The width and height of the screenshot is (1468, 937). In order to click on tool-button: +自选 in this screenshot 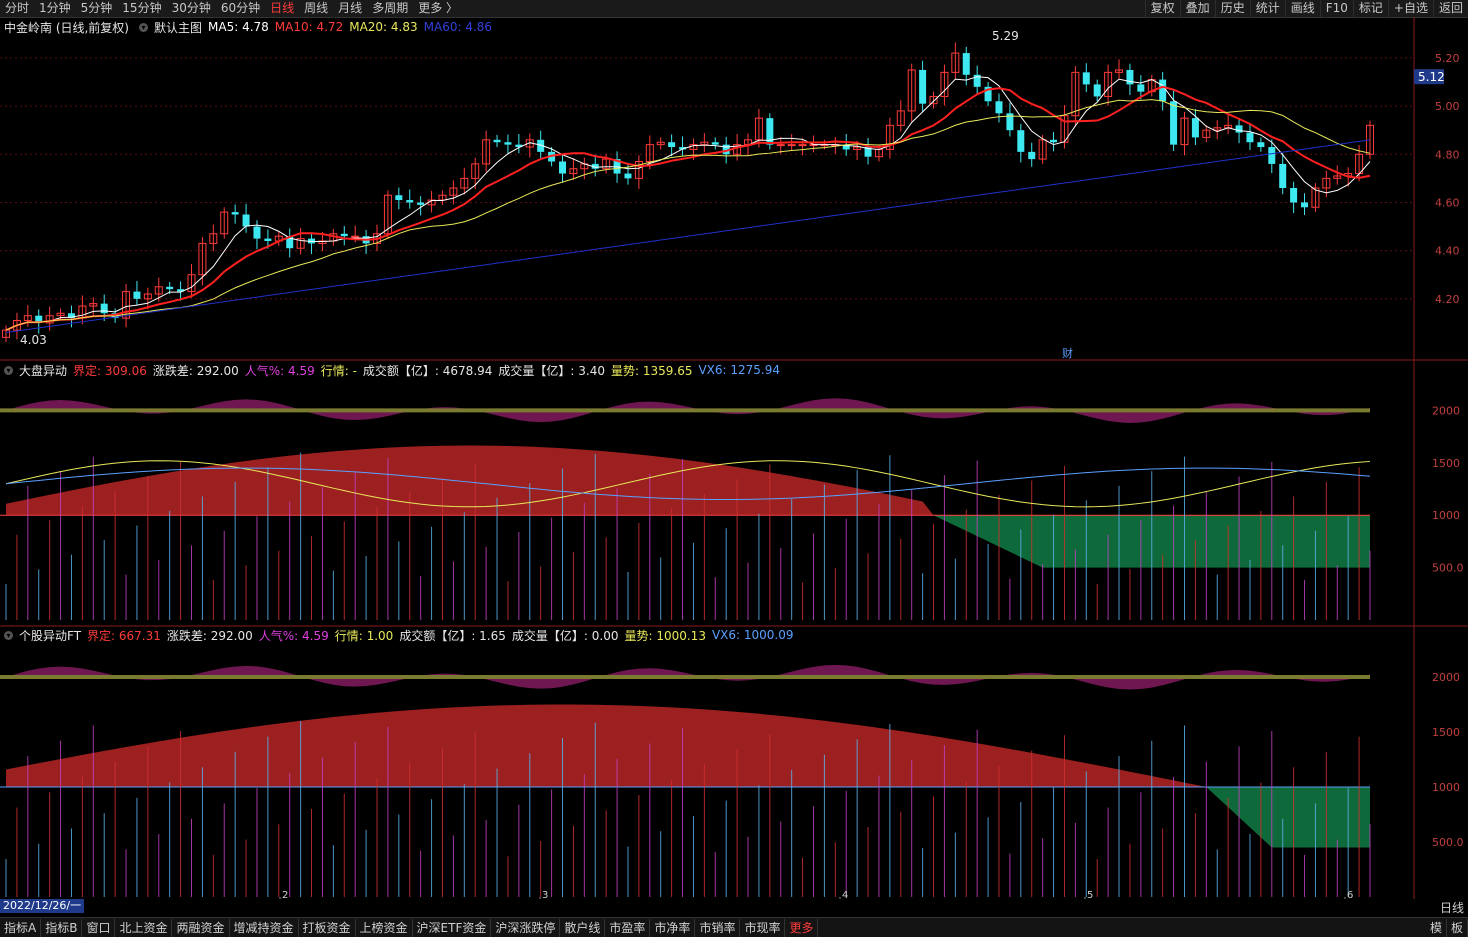, I will do `click(1410, 8)`.